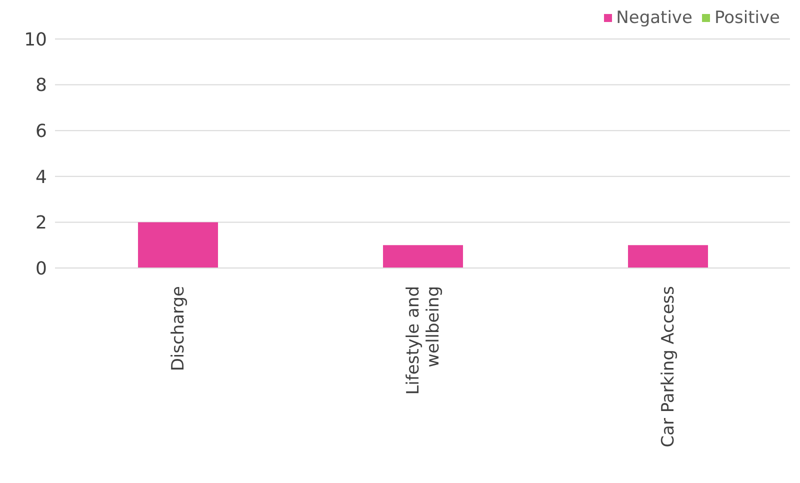  I want to click on y-tick-label: 4, so click(41, 177).